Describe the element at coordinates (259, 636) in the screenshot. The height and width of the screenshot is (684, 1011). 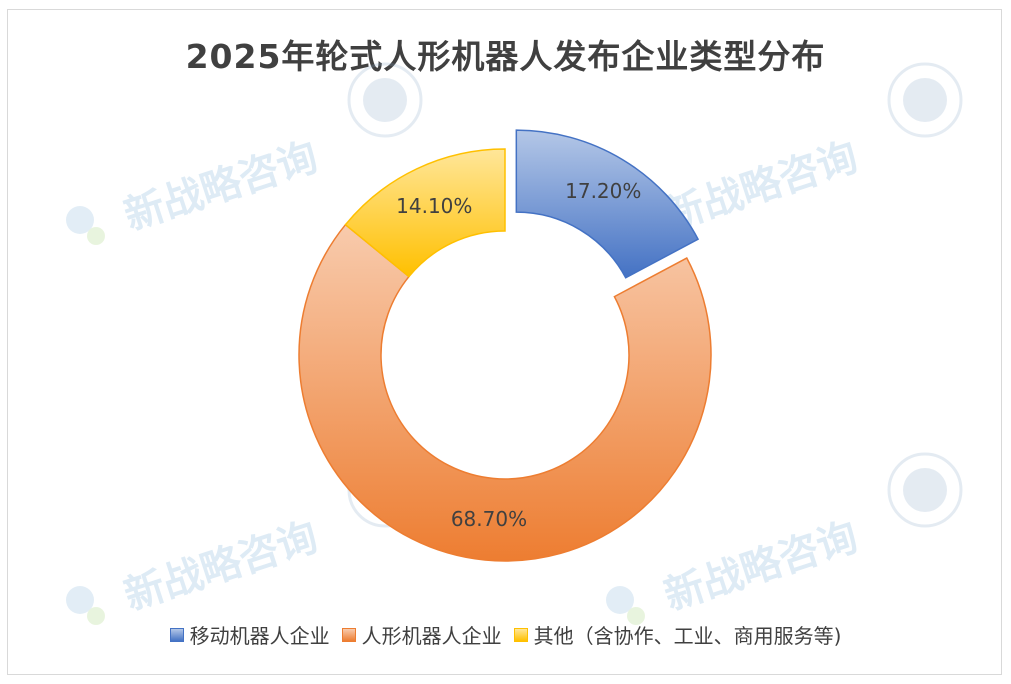
I see `legend-label: 移动机器人企业` at that location.